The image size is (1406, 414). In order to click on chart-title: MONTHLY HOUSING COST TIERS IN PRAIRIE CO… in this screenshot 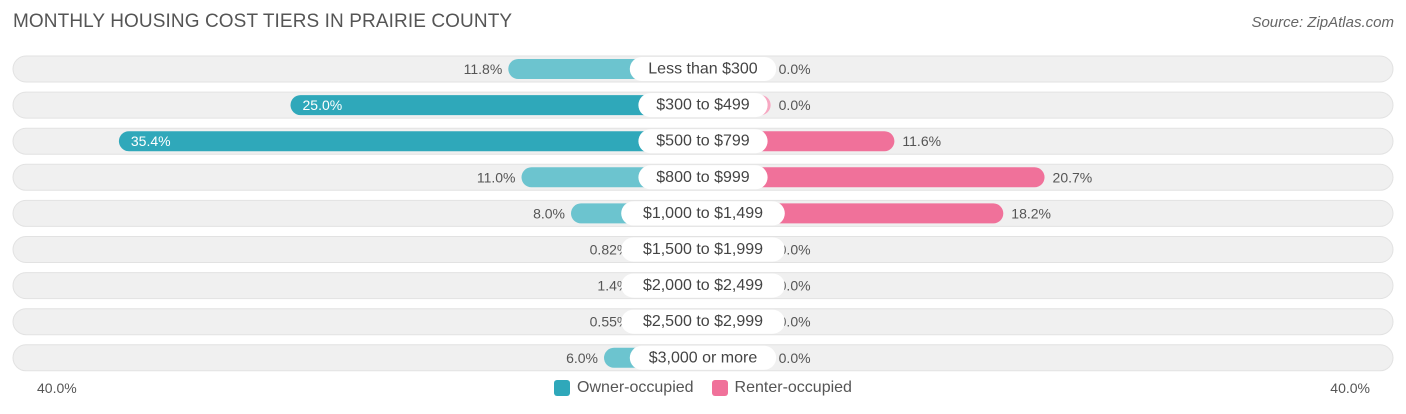, I will do `click(263, 21)`.